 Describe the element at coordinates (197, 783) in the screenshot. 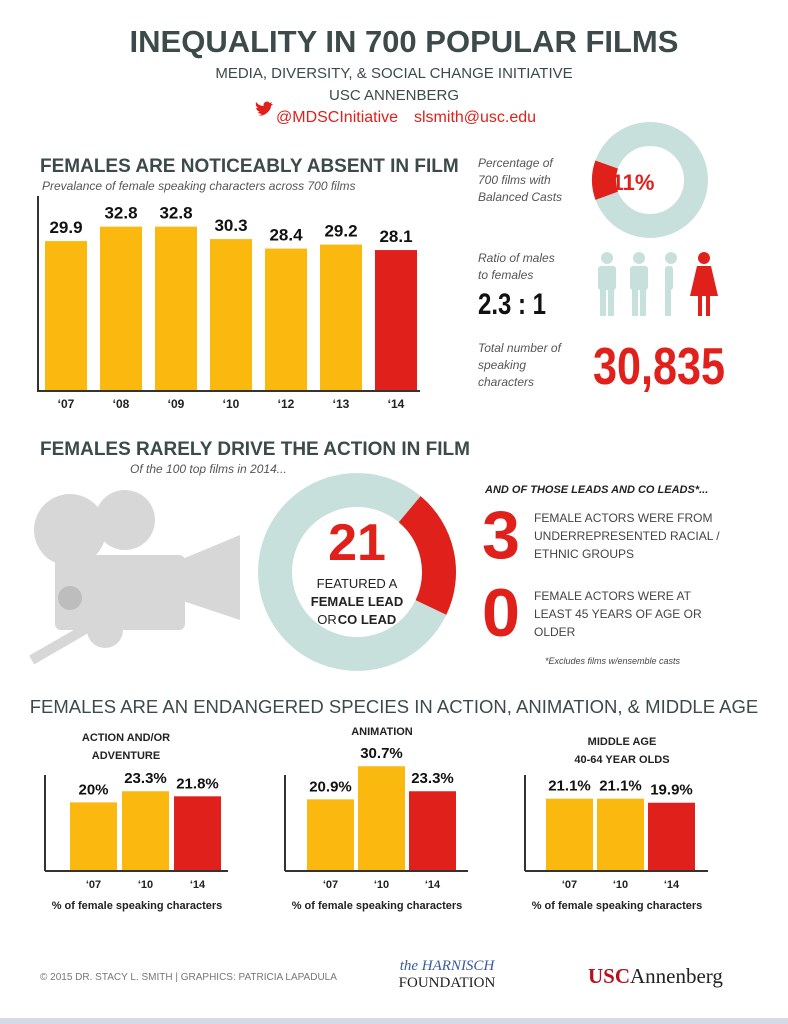

I see `value-label: 21.8%` at that location.